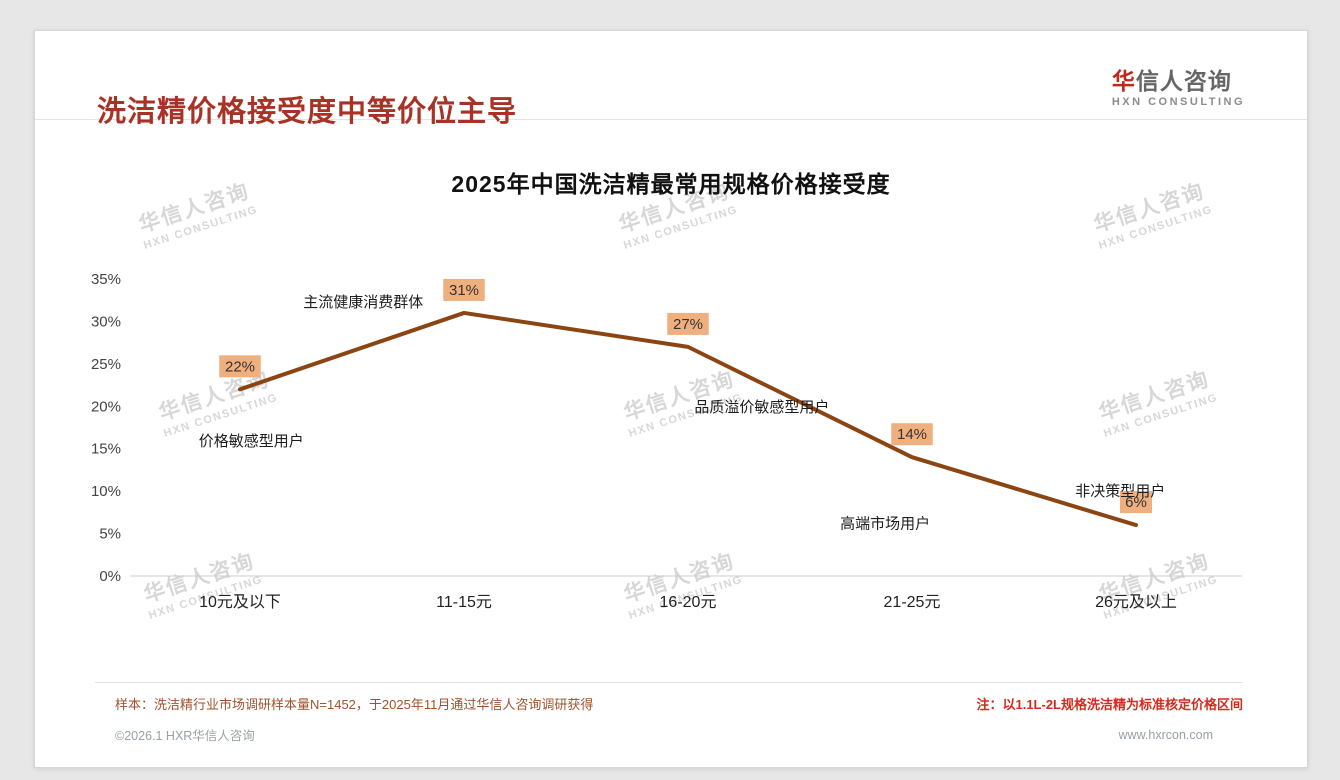 The image size is (1340, 780). I want to click on bottom-row: ©2026.1 HXR华信人咨询 www.hxrcon.com, so click(664, 734).